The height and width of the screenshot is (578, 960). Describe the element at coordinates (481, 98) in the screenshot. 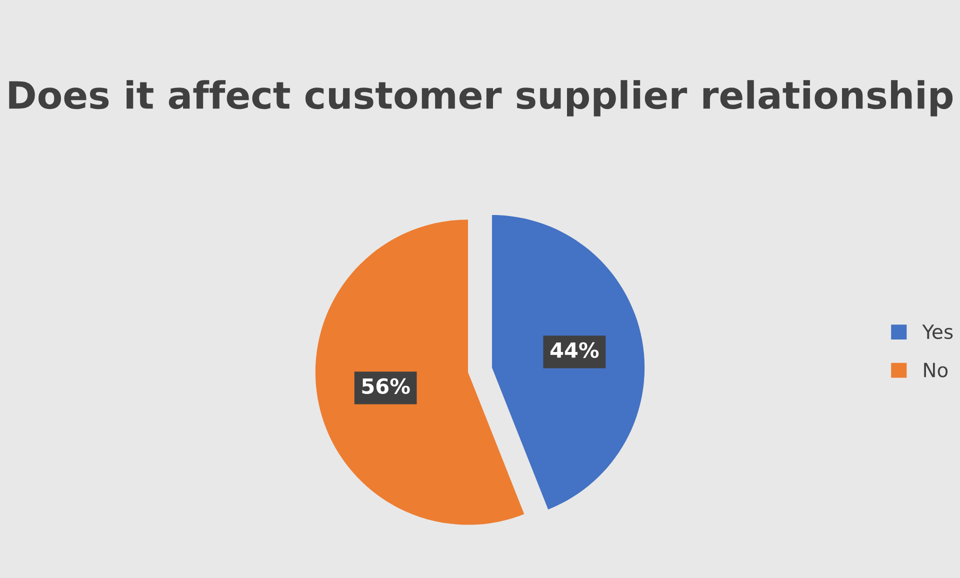

I see `chart-title: Does it affect customer supplier relationship` at that location.